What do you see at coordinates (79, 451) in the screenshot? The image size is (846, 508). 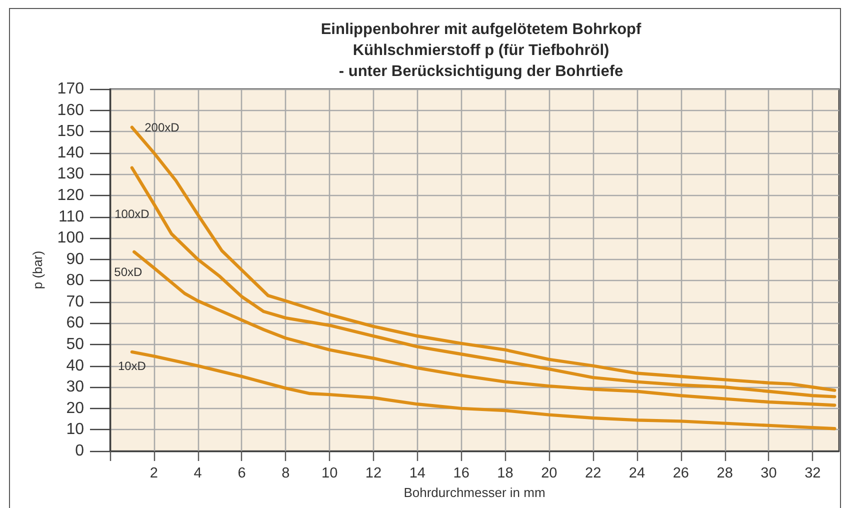 I see `y-tick-label: 0` at bounding box center [79, 451].